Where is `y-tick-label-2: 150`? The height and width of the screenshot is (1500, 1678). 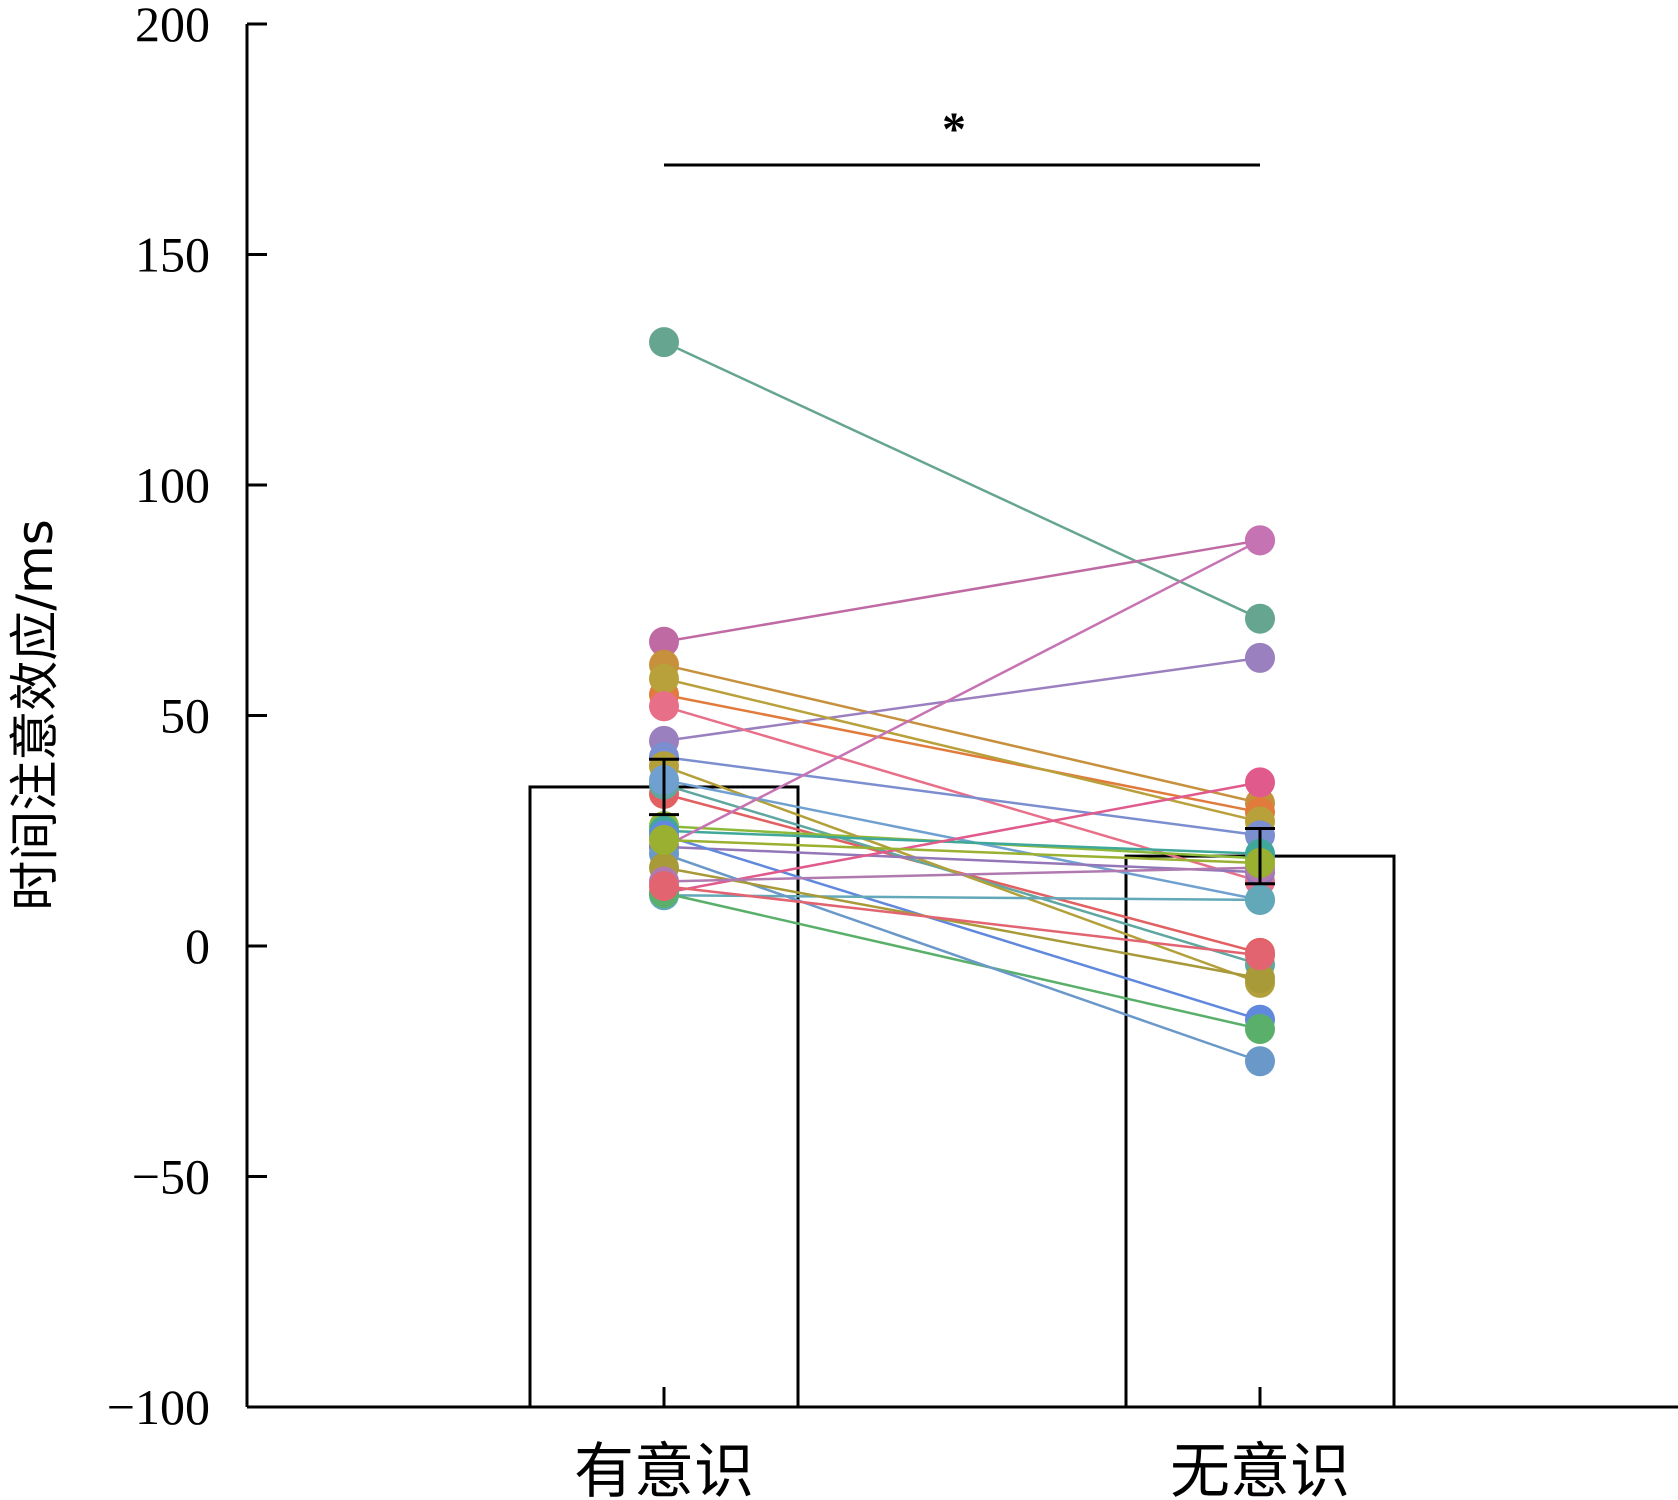 y-tick-label-2: 150 is located at coordinates (172, 255).